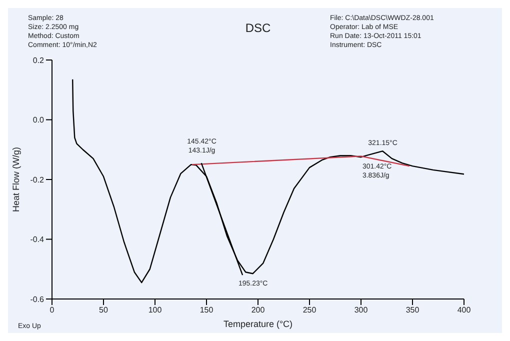 The width and height of the screenshot is (510, 341). What do you see at coordinates (38, 120) in the screenshot?
I see `y-tick-label: 0.0` at bounding box center [38, 120].